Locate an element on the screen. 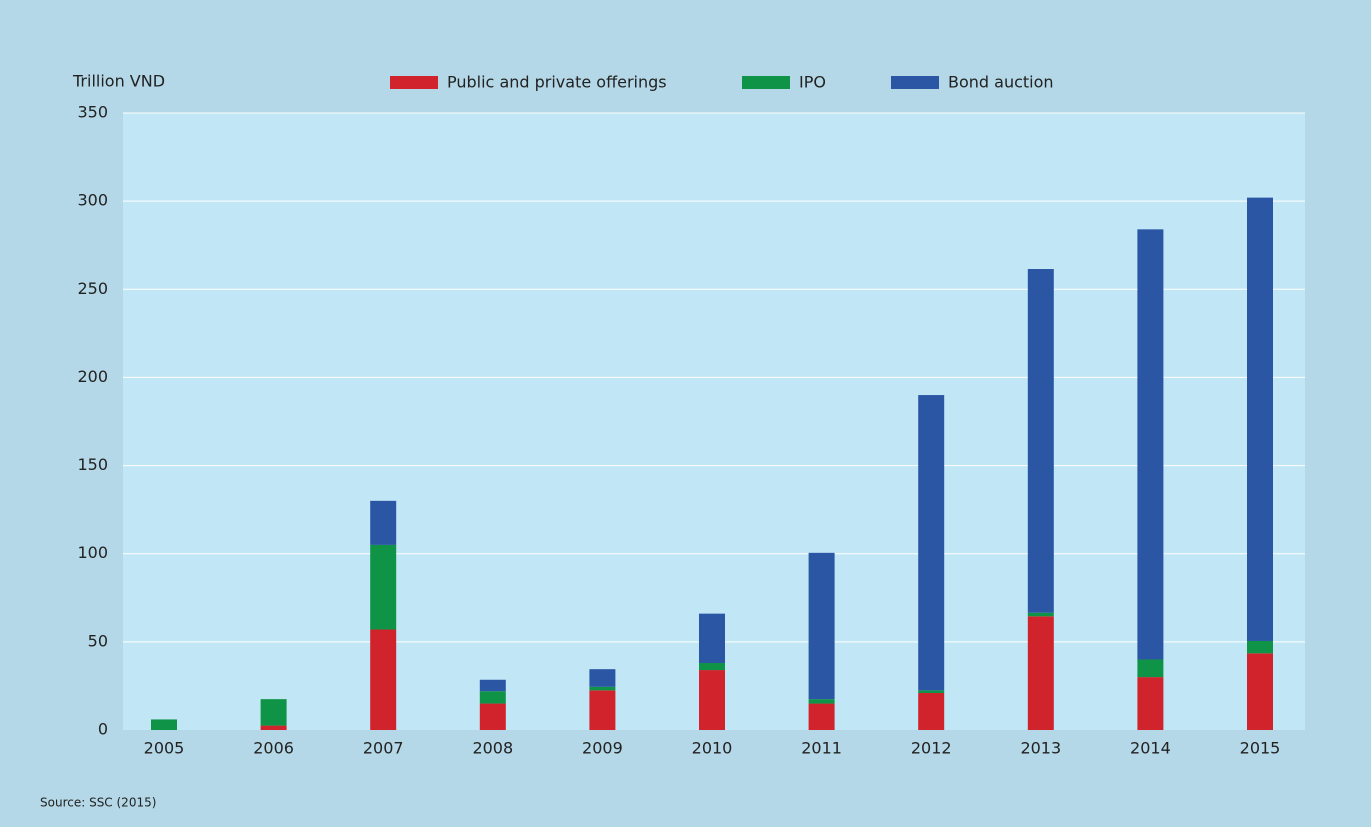 This screenshot has width=1371, height=827. x-tick-label: 2011 is located at coordinates (821, 748).